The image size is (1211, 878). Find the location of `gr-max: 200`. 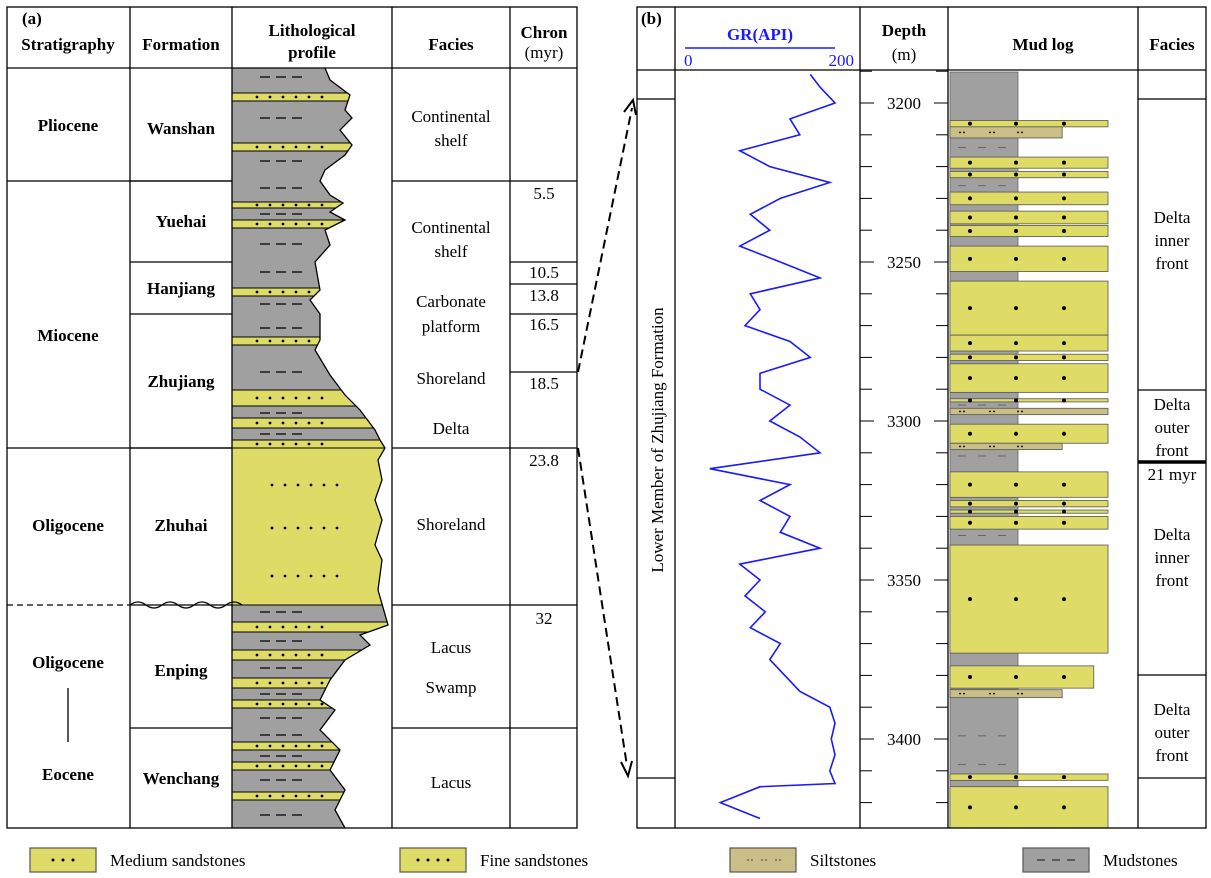

gr-max: 200 is located at coordinates (842, 60).